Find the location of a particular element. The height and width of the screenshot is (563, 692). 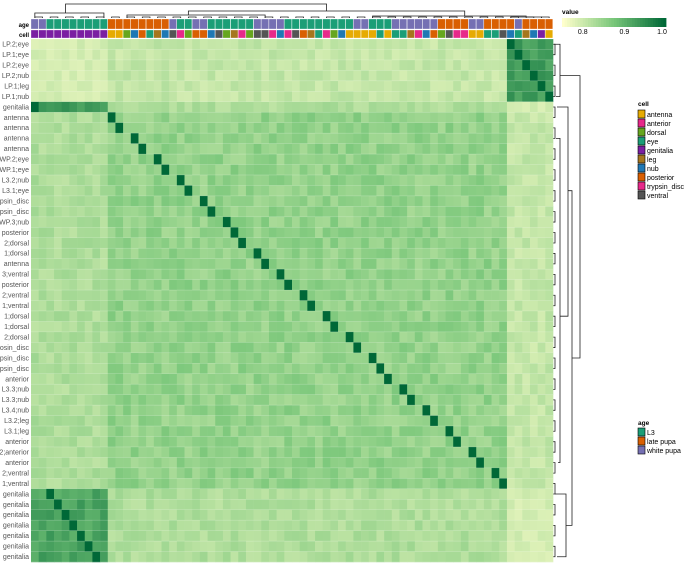

dendrogram-branch is located at coordinates (69, 15).